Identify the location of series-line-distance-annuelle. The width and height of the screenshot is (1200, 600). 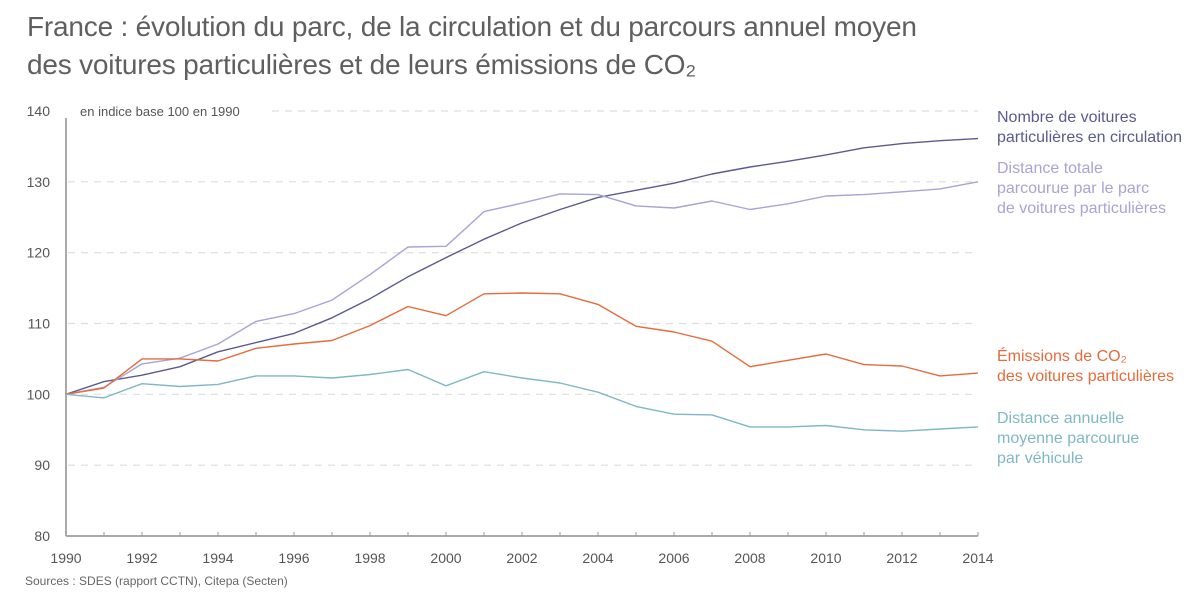
(522, 400).